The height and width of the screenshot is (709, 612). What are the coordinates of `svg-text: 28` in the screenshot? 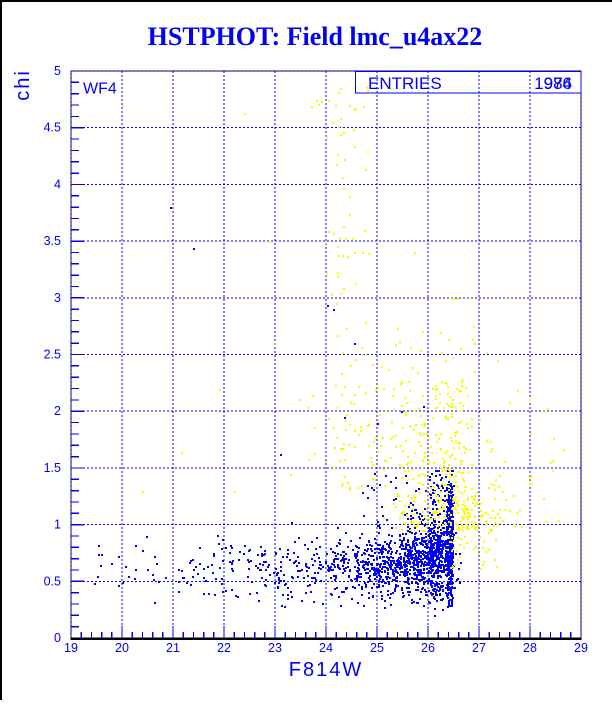 It's located at (530, 648).